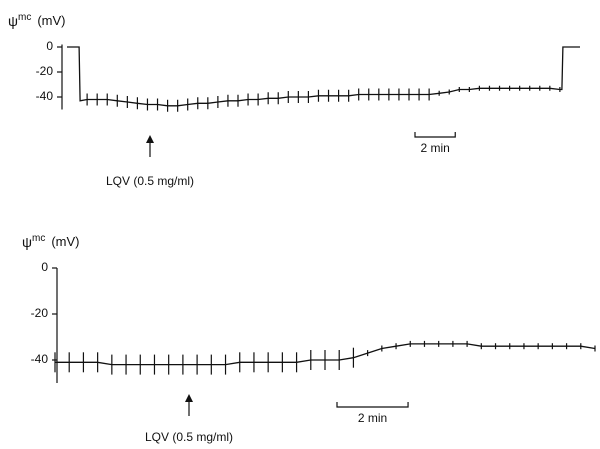  Describe the element at coordinates (323, 76) in the screenshot. I see `trace` at that location.